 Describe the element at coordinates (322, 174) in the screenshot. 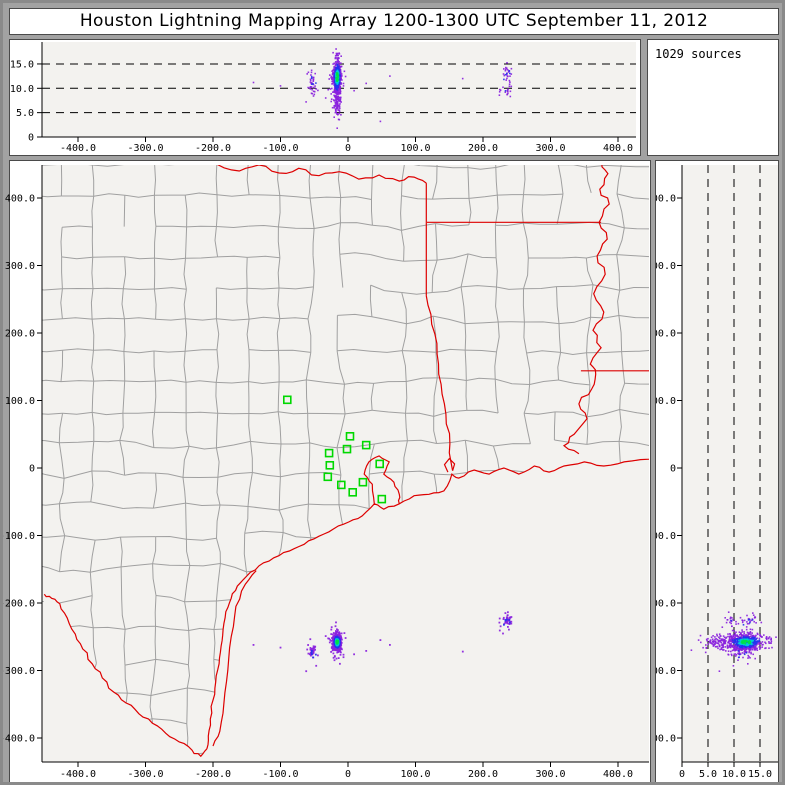

I see `red-river-border` at that location.